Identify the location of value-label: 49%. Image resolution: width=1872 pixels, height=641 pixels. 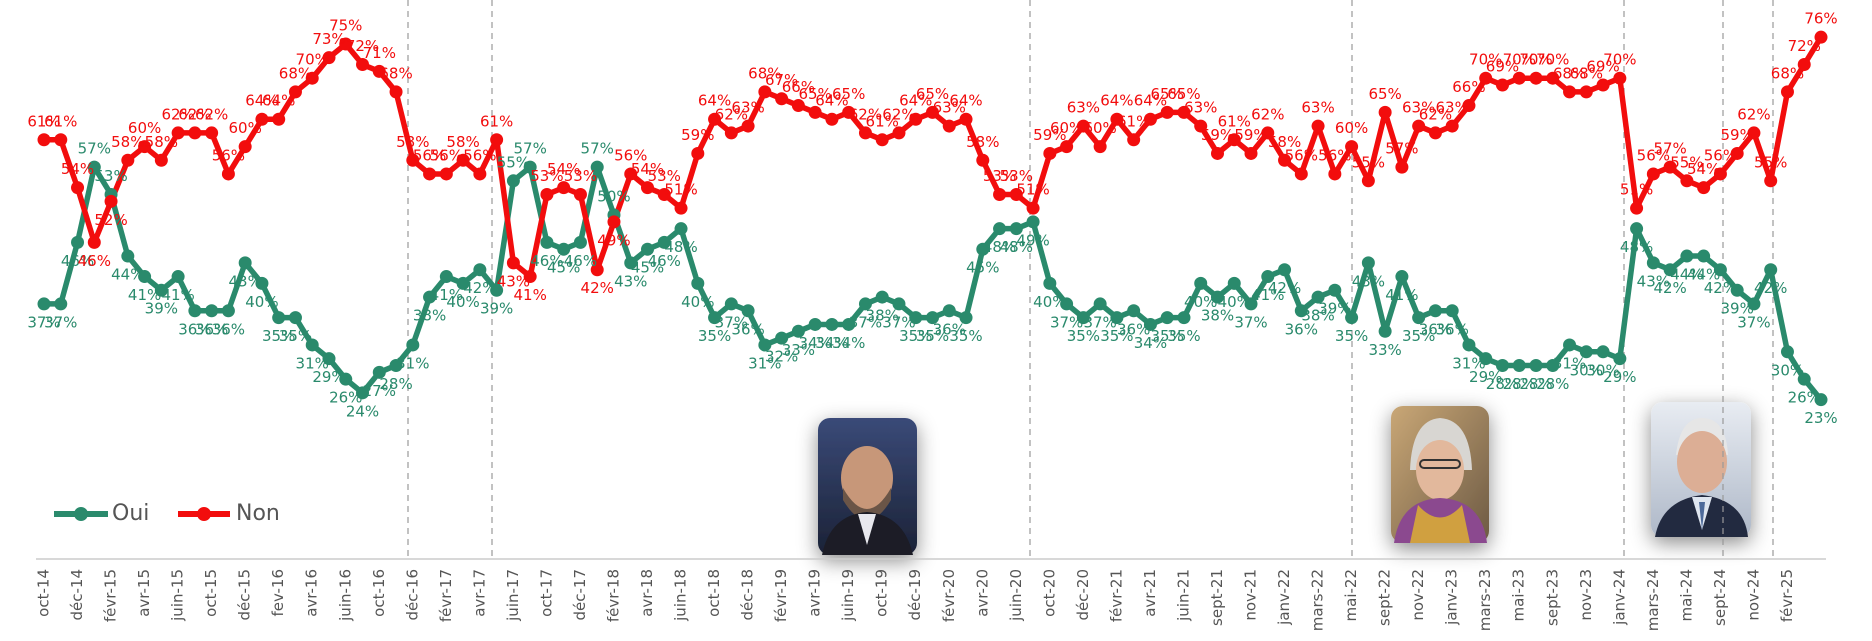
(1032, 240).